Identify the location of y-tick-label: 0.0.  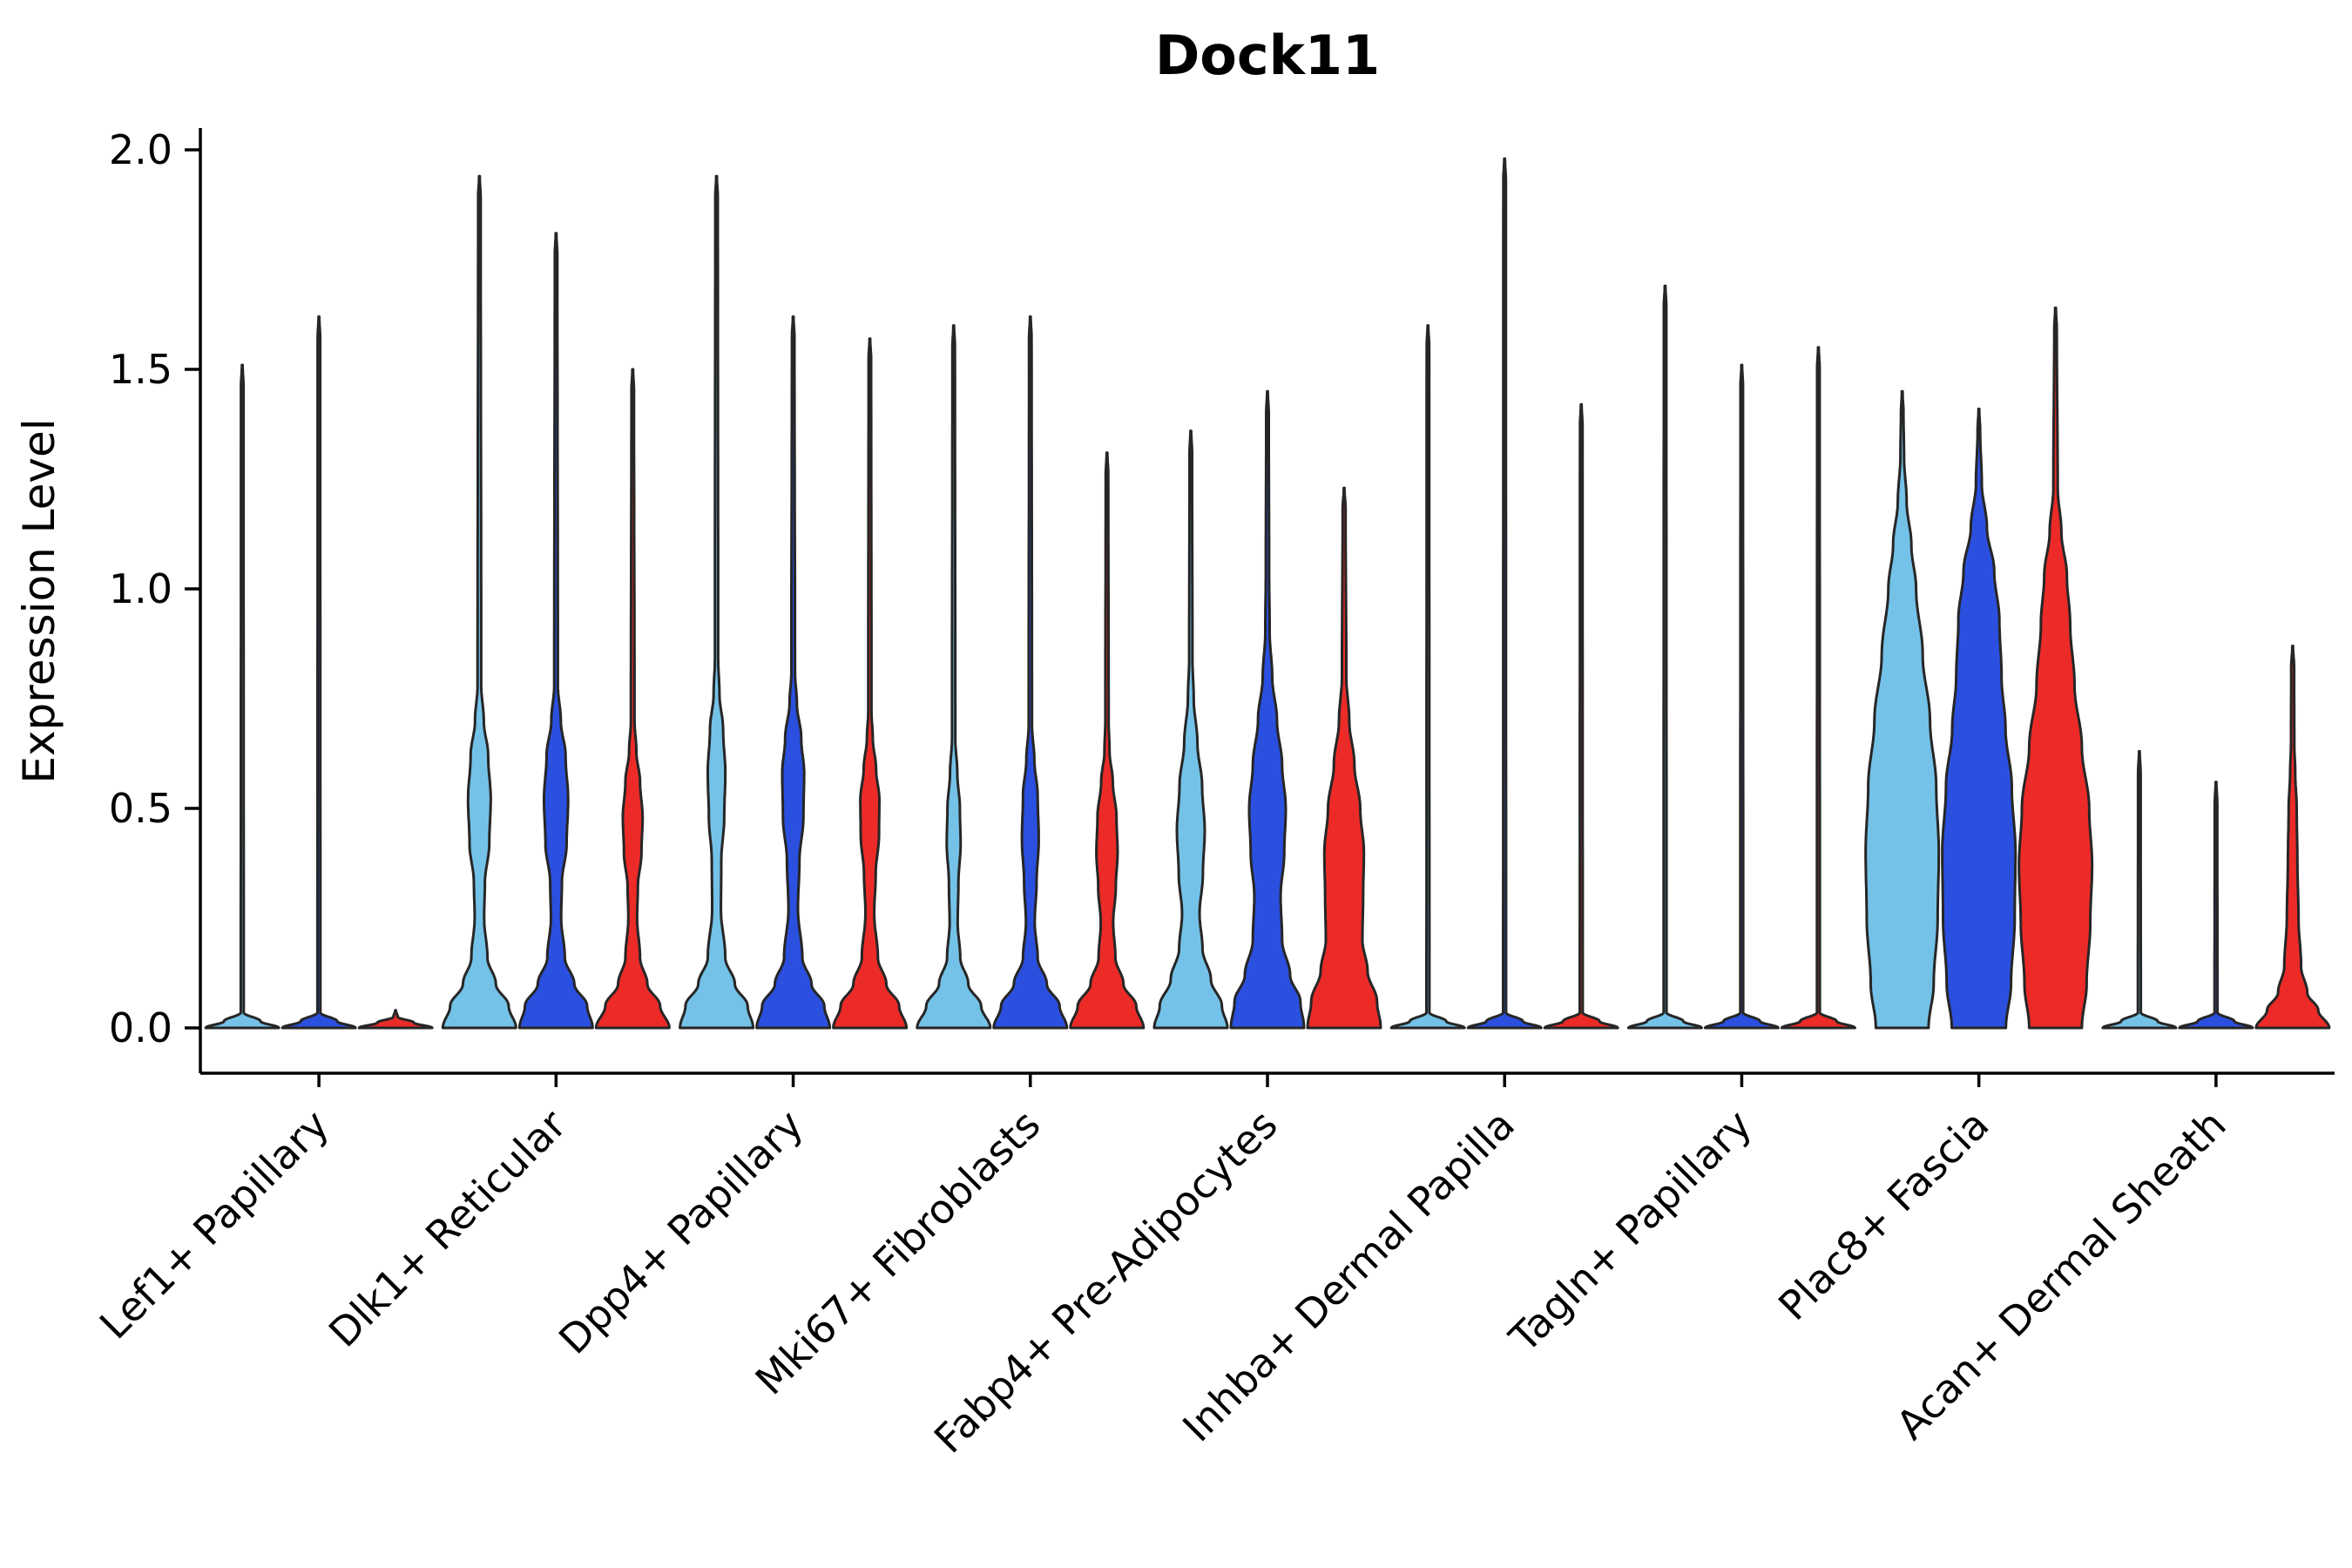
(140, 1027).